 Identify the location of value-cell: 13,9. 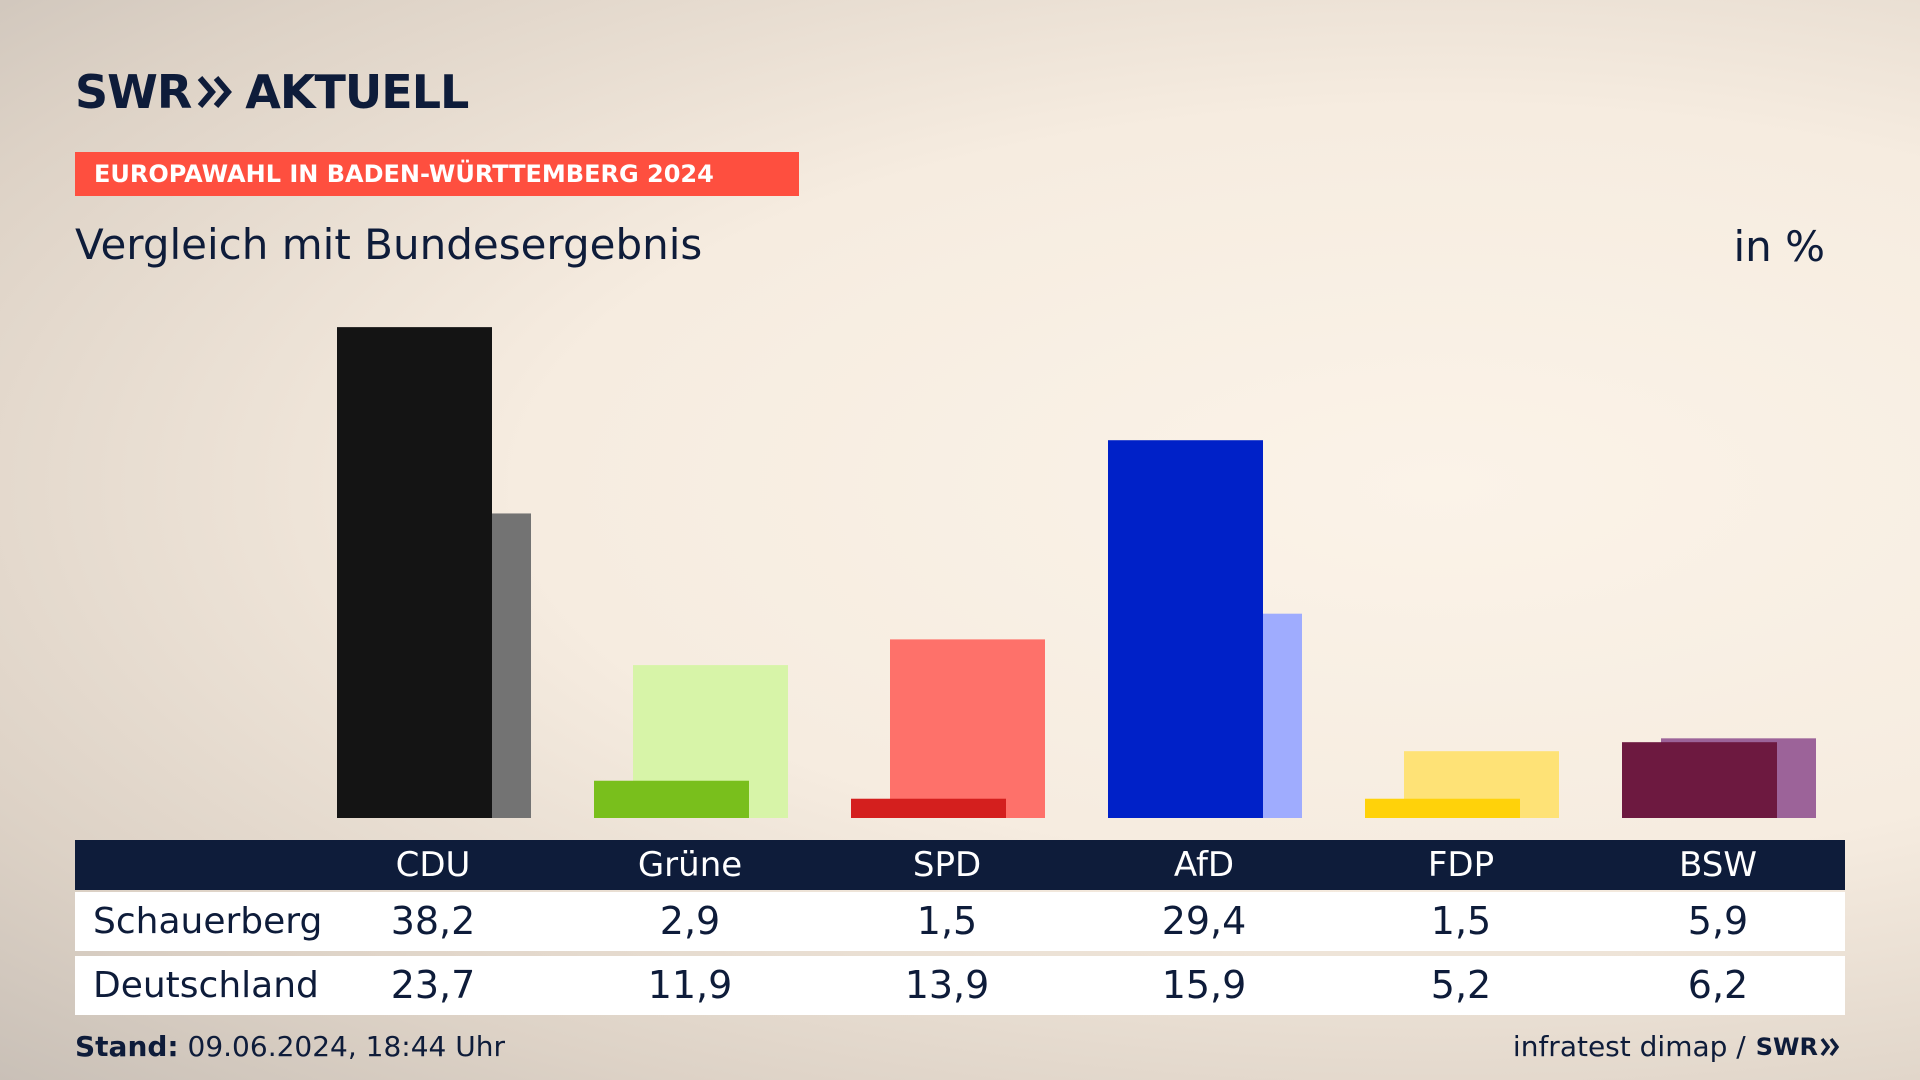
(947, 985).